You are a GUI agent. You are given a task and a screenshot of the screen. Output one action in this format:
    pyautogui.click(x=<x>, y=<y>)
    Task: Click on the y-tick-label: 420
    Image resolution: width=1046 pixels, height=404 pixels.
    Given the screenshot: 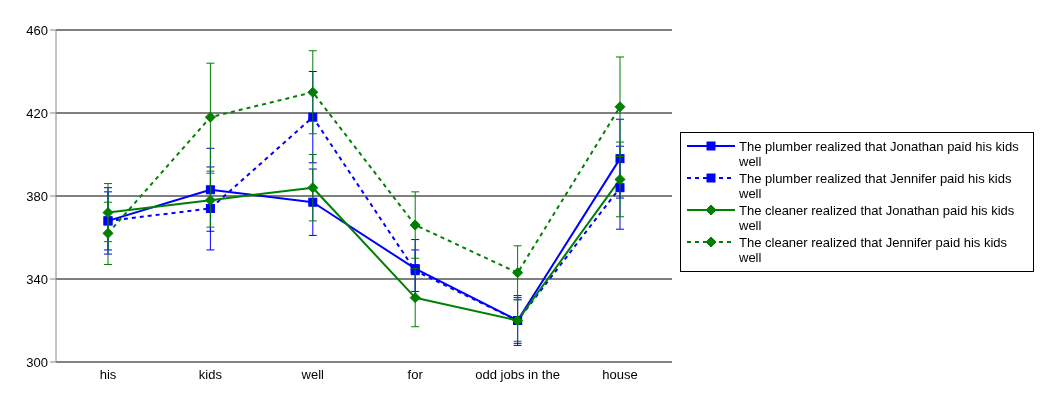 What is the action you would take?
    pyautogui.click(x=37, y=113)
    